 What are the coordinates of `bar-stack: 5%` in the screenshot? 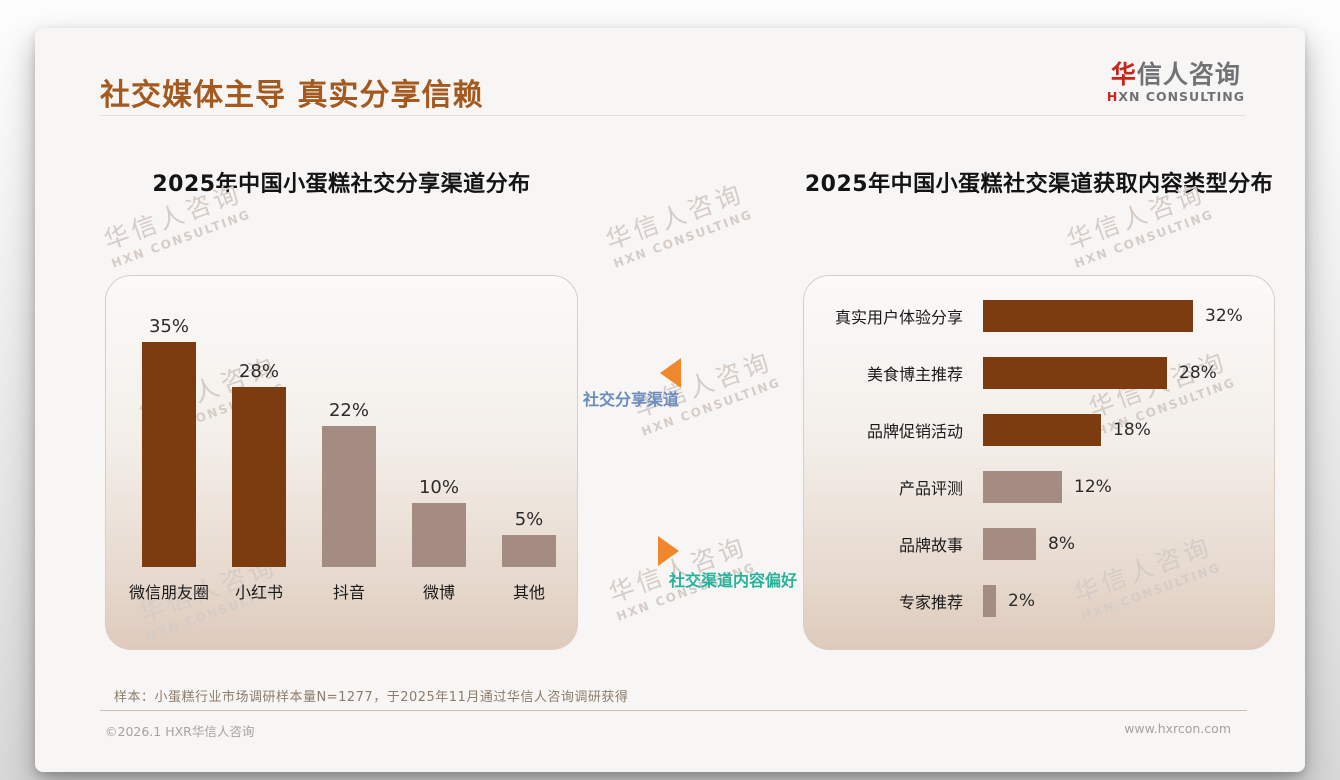 It's located at (529, 421).